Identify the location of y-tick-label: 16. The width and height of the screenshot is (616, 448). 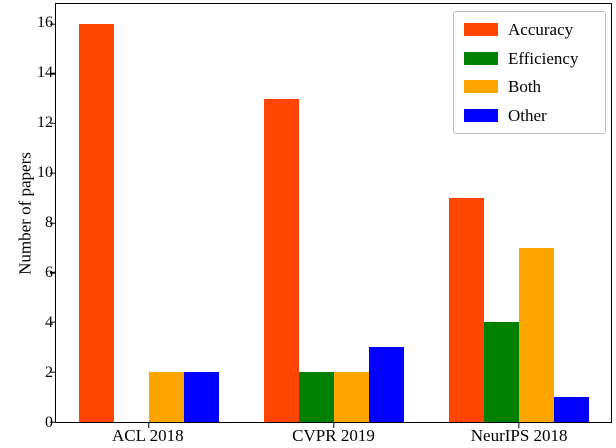
(45, 22).